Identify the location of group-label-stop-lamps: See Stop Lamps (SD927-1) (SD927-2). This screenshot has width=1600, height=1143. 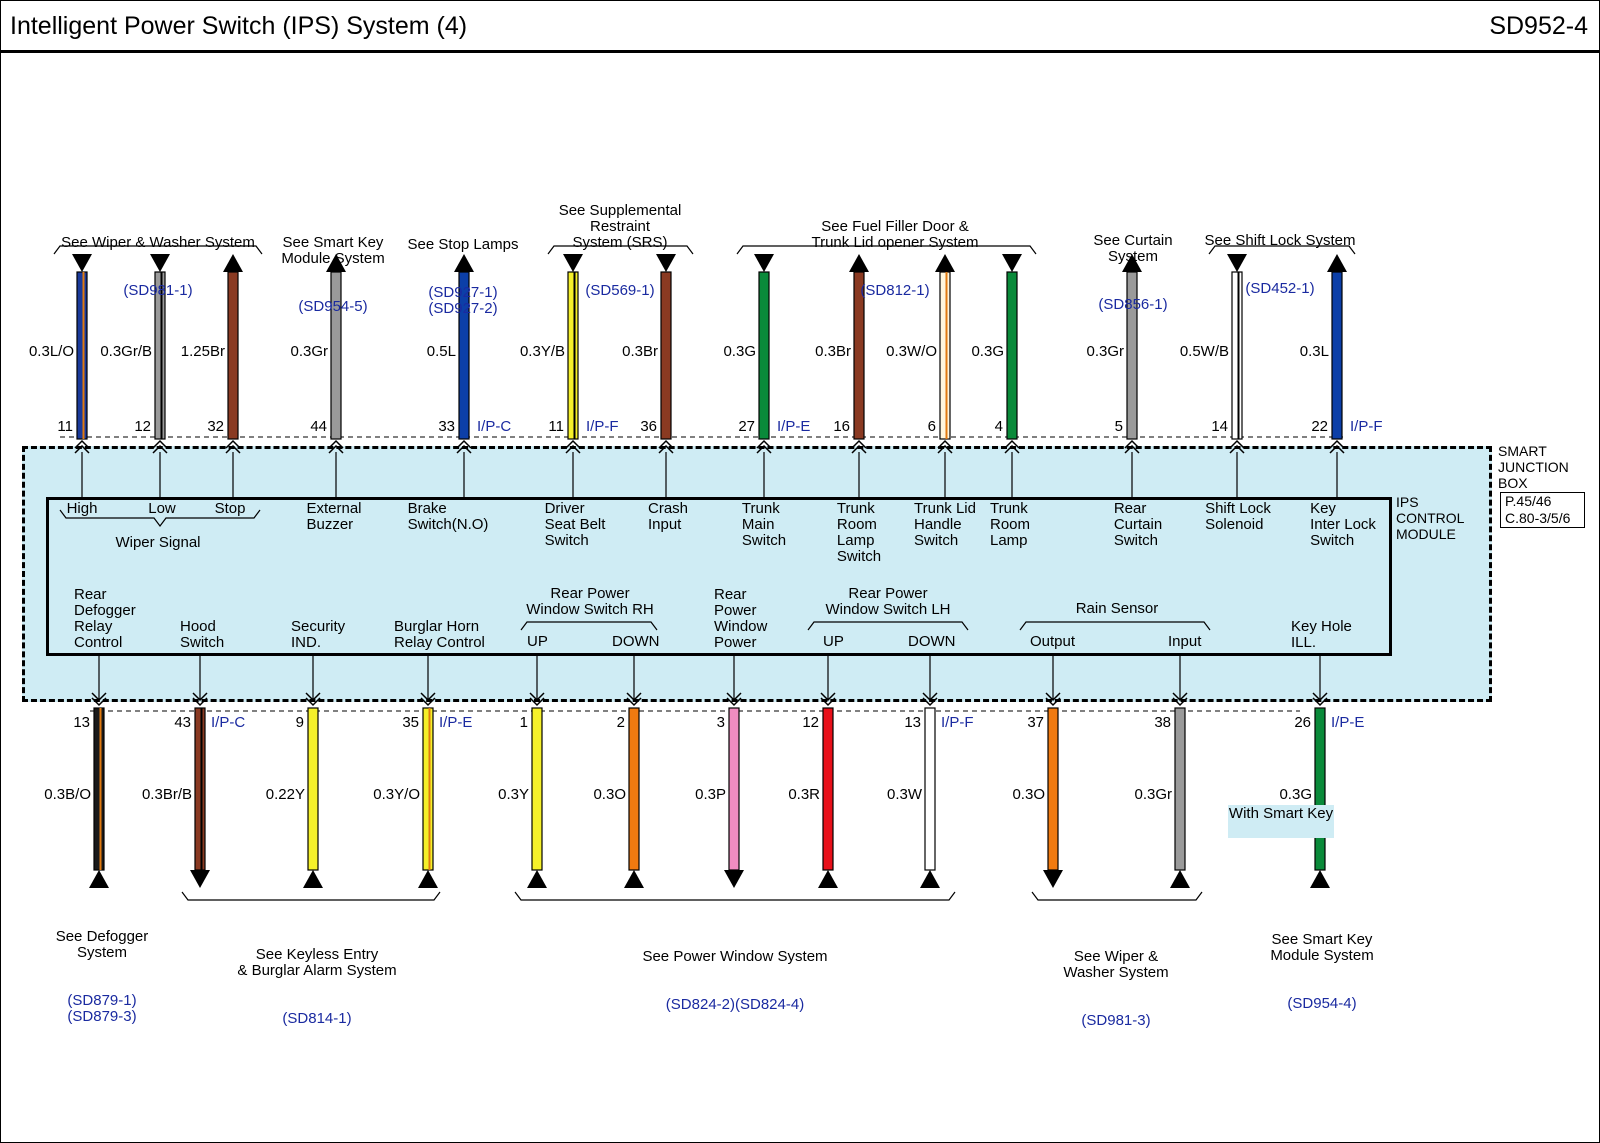
(463, 269).